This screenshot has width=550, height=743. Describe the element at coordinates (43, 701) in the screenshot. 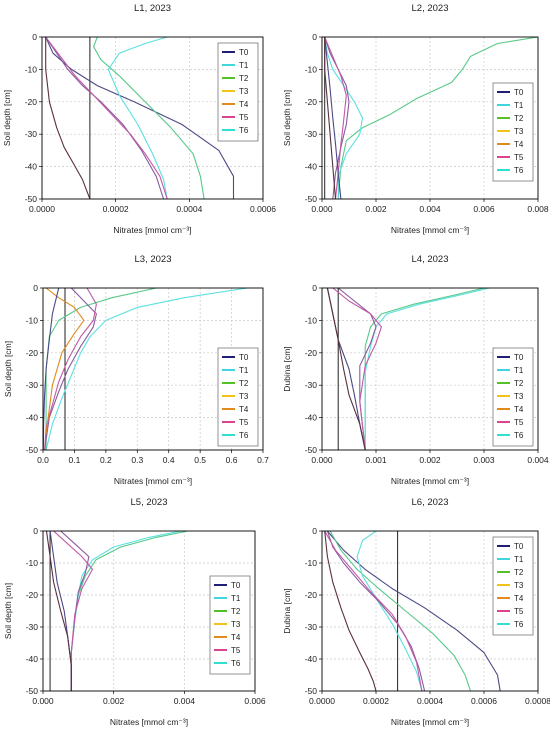

I see `x-tick-label: 0.000` at that location.